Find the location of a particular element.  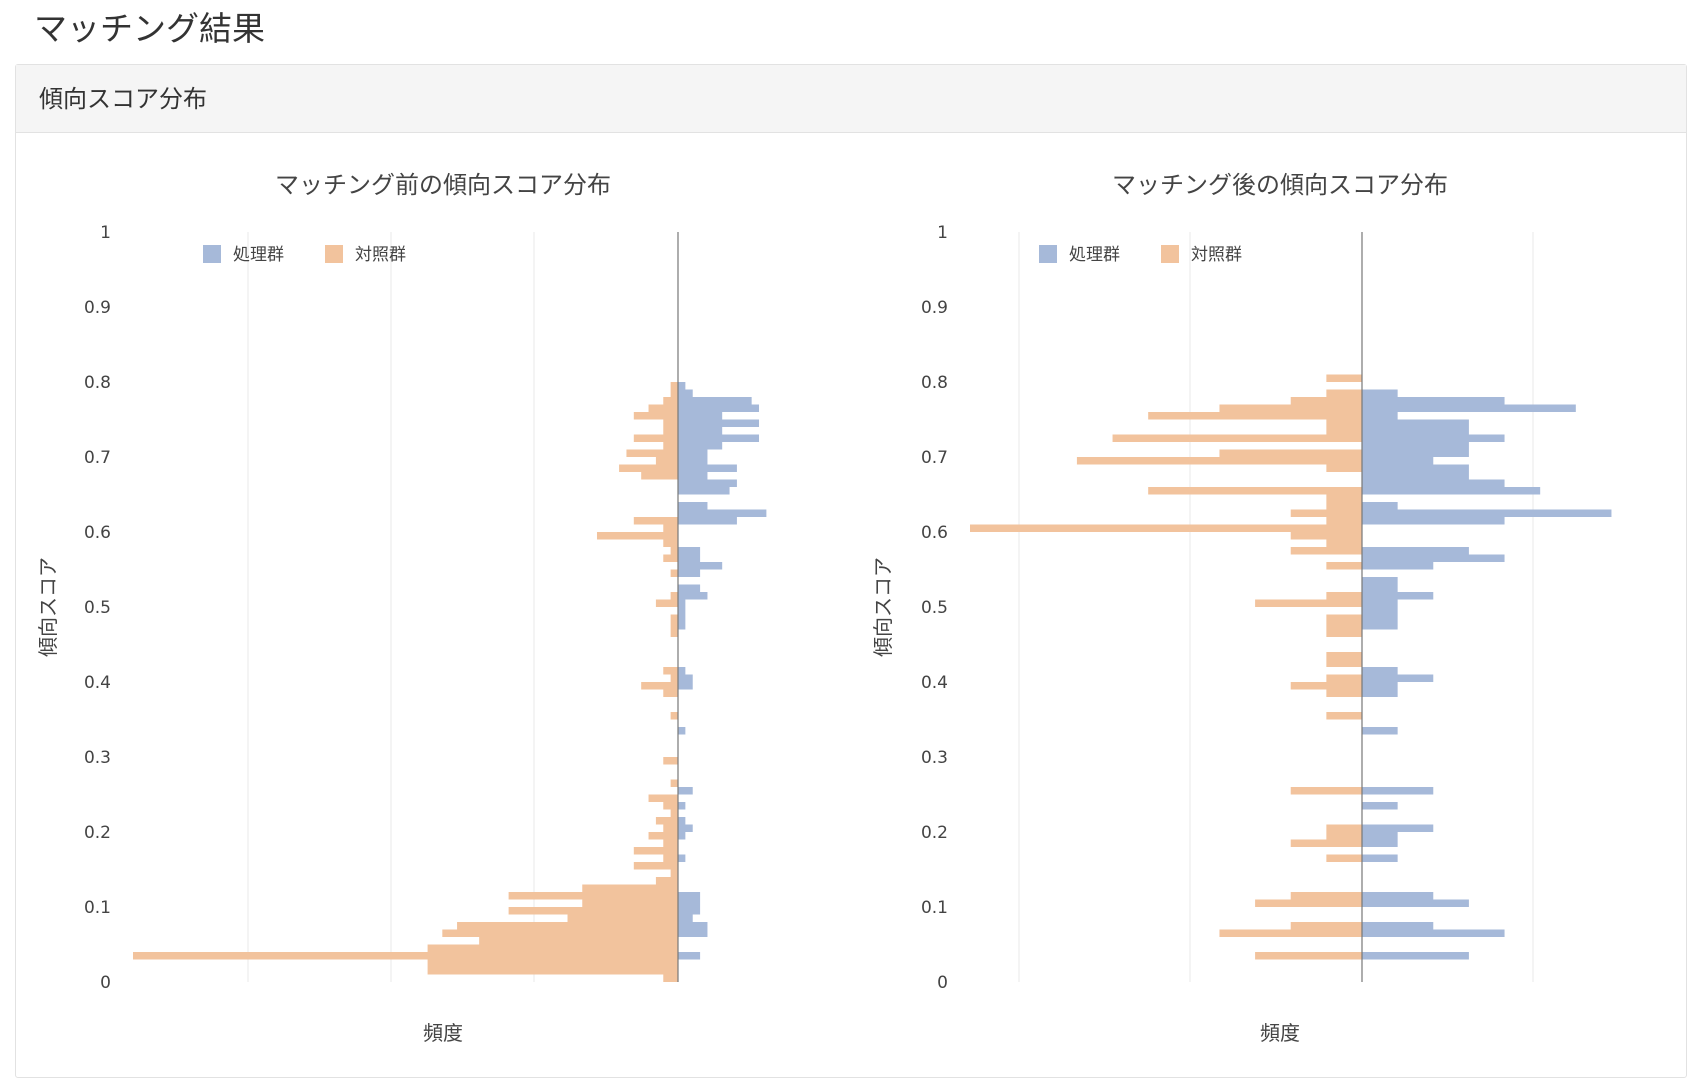

legend: 処理群 対照群 is located at coordinates (304, 256).